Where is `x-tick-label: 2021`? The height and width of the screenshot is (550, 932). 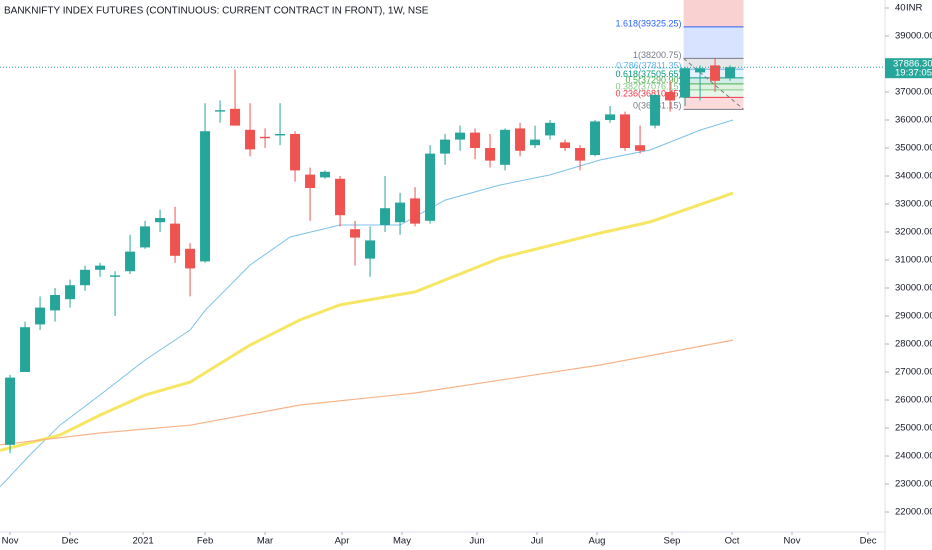
x-tick-label: 2021 is located at coordinates (143, 541).